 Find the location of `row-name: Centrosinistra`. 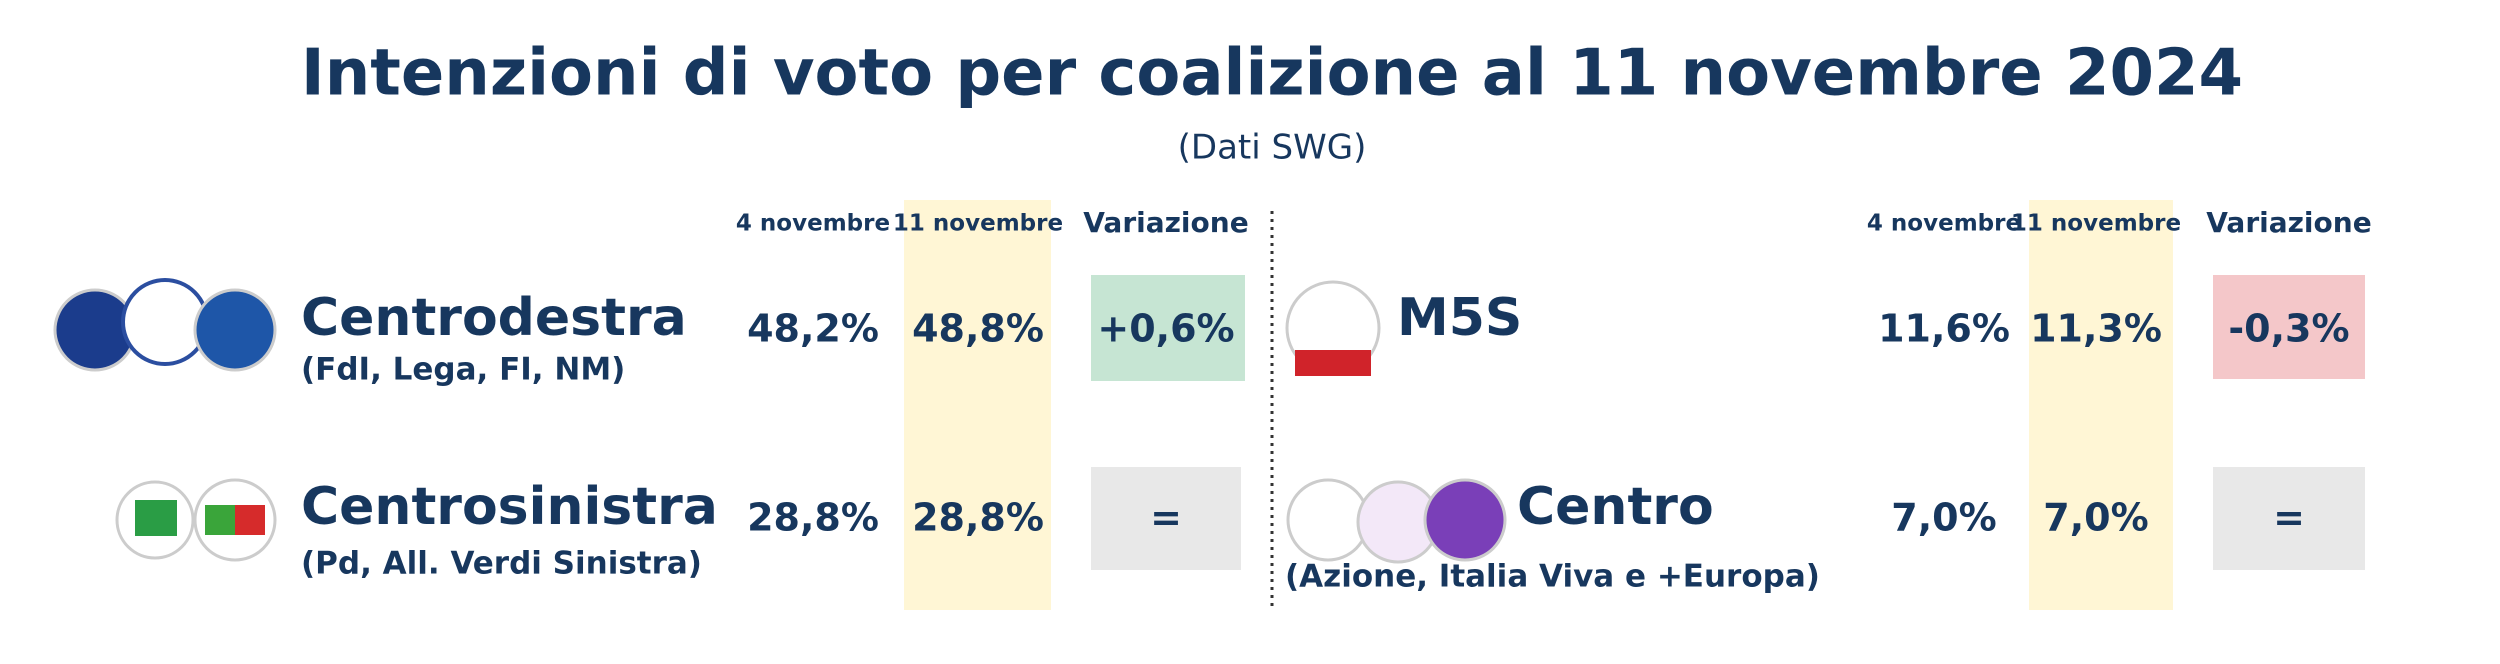

row-name: Centrosinistra is located at coordinates (509, 507).